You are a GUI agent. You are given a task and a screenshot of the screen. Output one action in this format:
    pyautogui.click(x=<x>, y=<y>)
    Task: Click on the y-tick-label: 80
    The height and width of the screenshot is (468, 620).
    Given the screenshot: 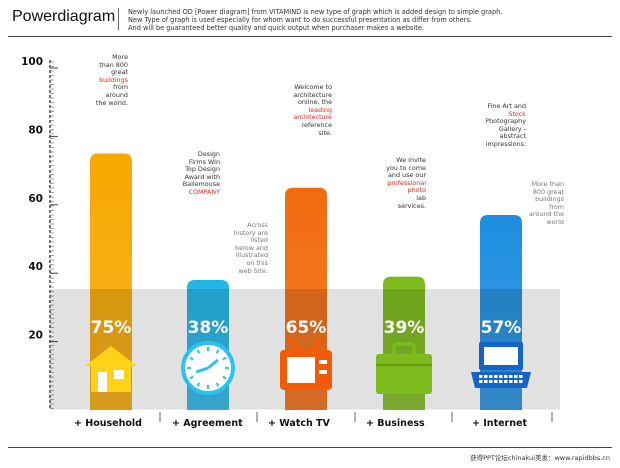 What is the action you would take?
    pyautogui.click(x=35, y=130)
    